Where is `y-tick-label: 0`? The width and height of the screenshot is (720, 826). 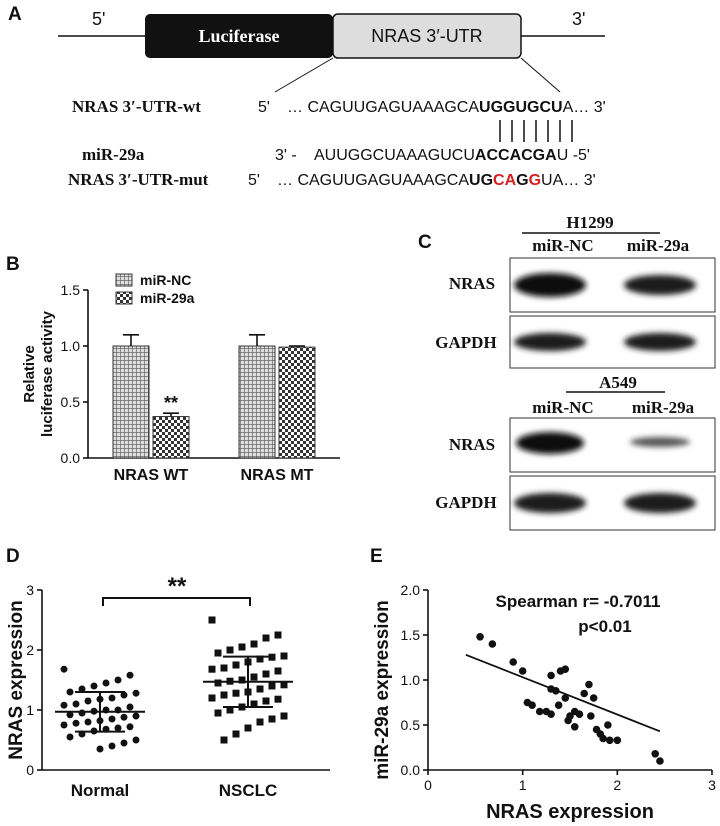
y-tick-label: 0 is located at coordinates (30, 770).